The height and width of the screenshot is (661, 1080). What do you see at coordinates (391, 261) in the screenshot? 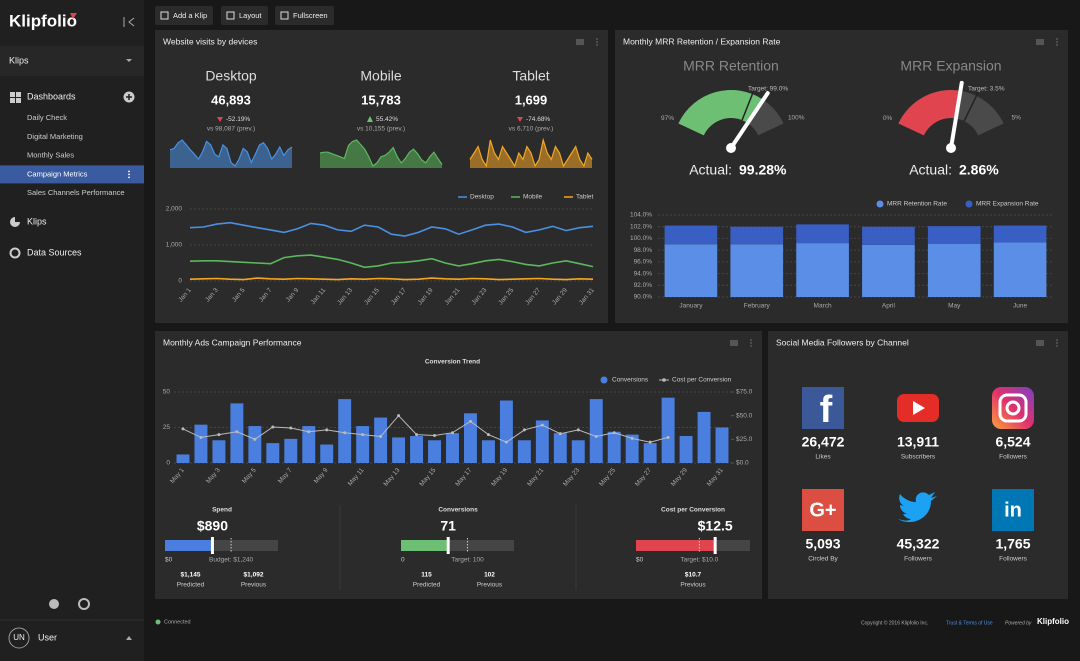
I see `line-series` at bounding box center [391, 261].